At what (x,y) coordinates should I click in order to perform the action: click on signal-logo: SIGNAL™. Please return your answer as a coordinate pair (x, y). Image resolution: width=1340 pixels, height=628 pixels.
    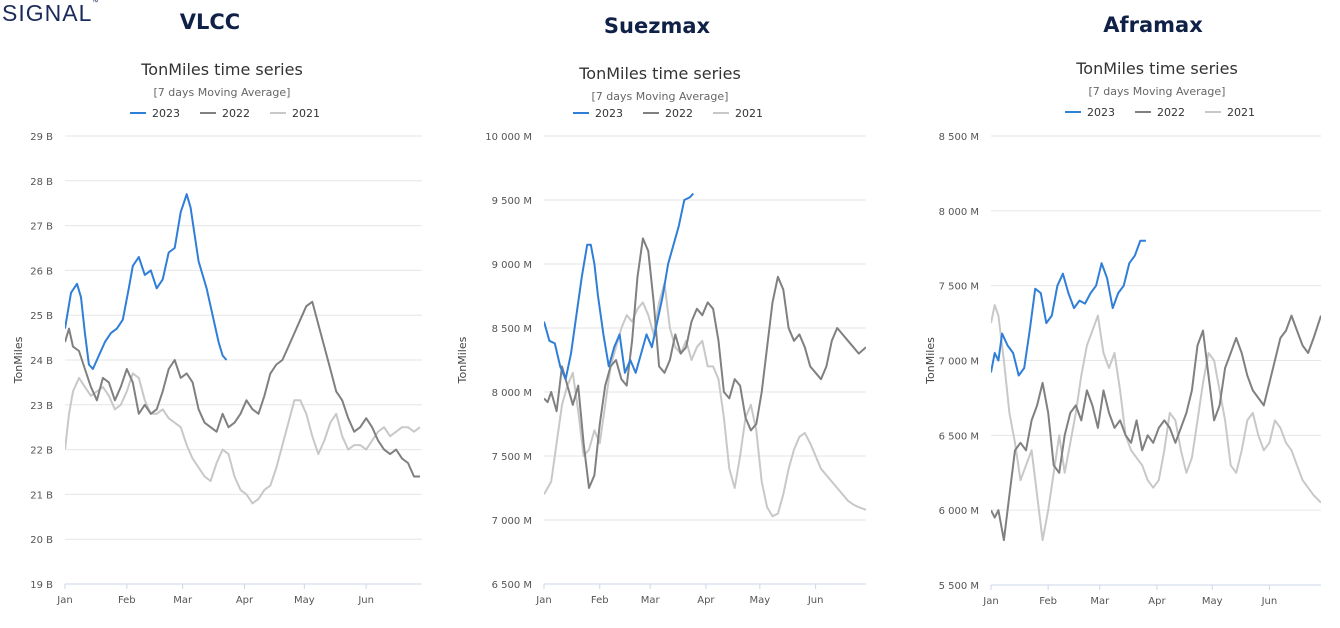
    Looking at the image, I should click on (58, 13).